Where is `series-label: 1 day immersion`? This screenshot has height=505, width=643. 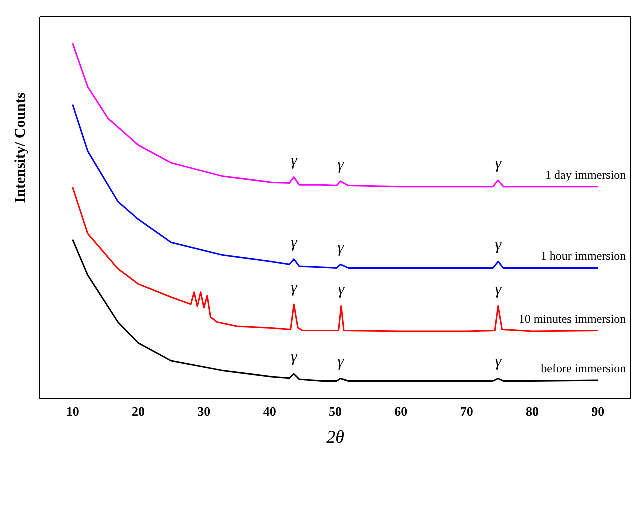 series-label: 1 day immersion is located at coordinates (586, 175).